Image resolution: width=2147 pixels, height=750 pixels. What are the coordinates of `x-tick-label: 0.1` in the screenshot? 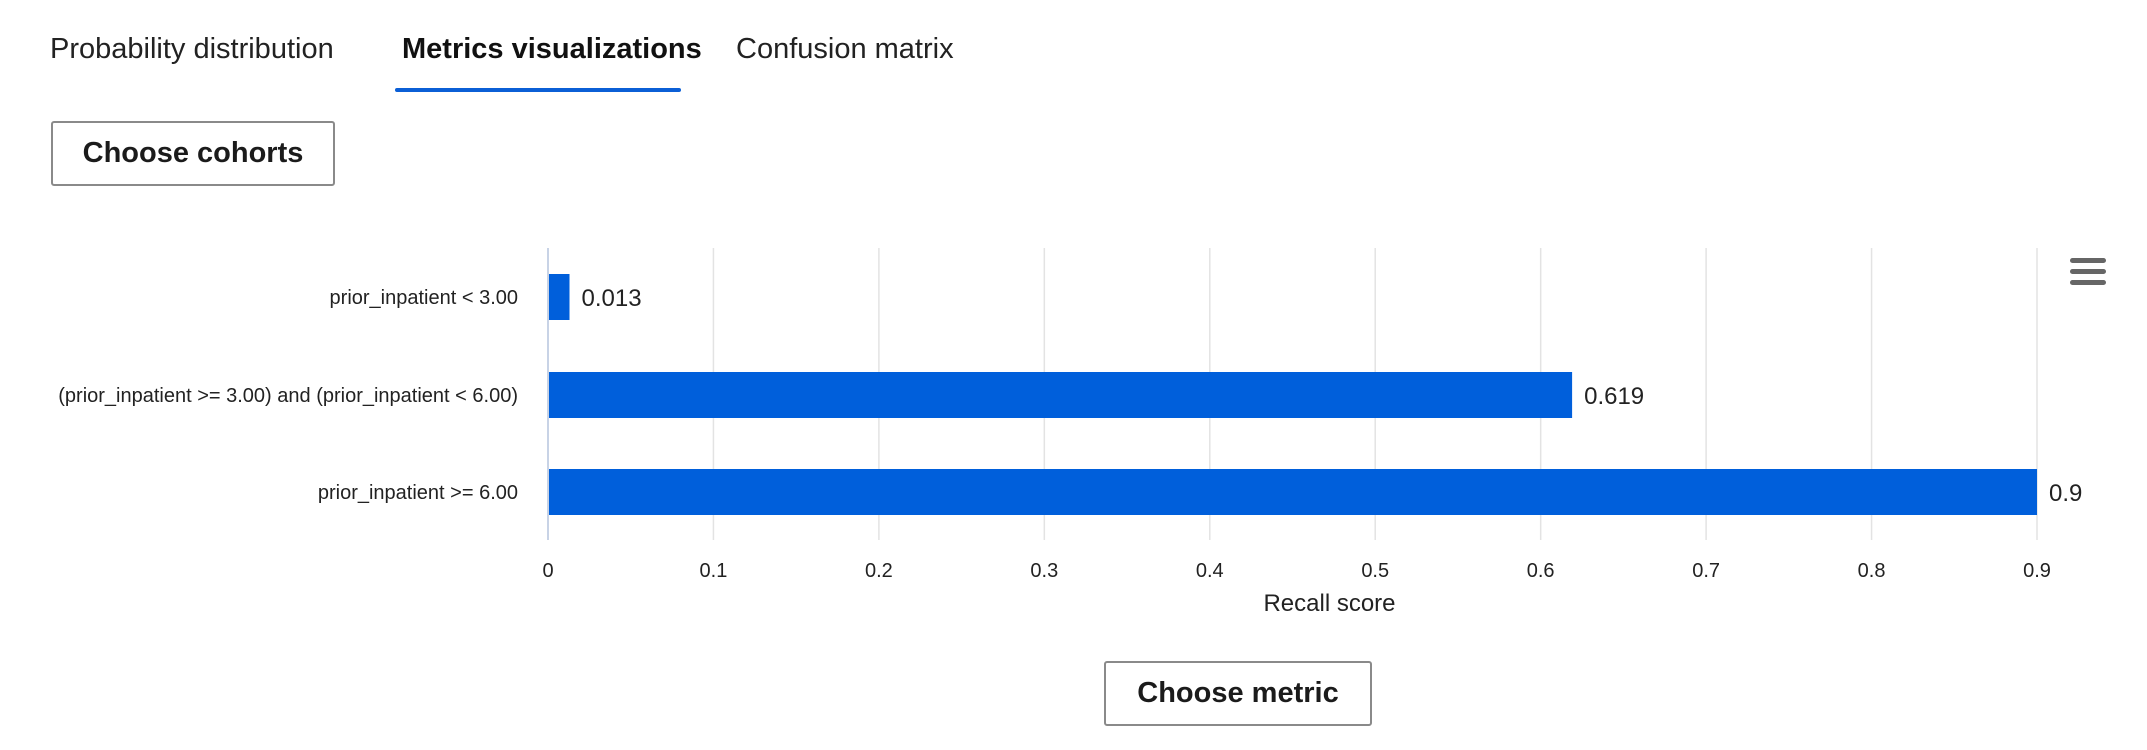 It's located at (714, 571).